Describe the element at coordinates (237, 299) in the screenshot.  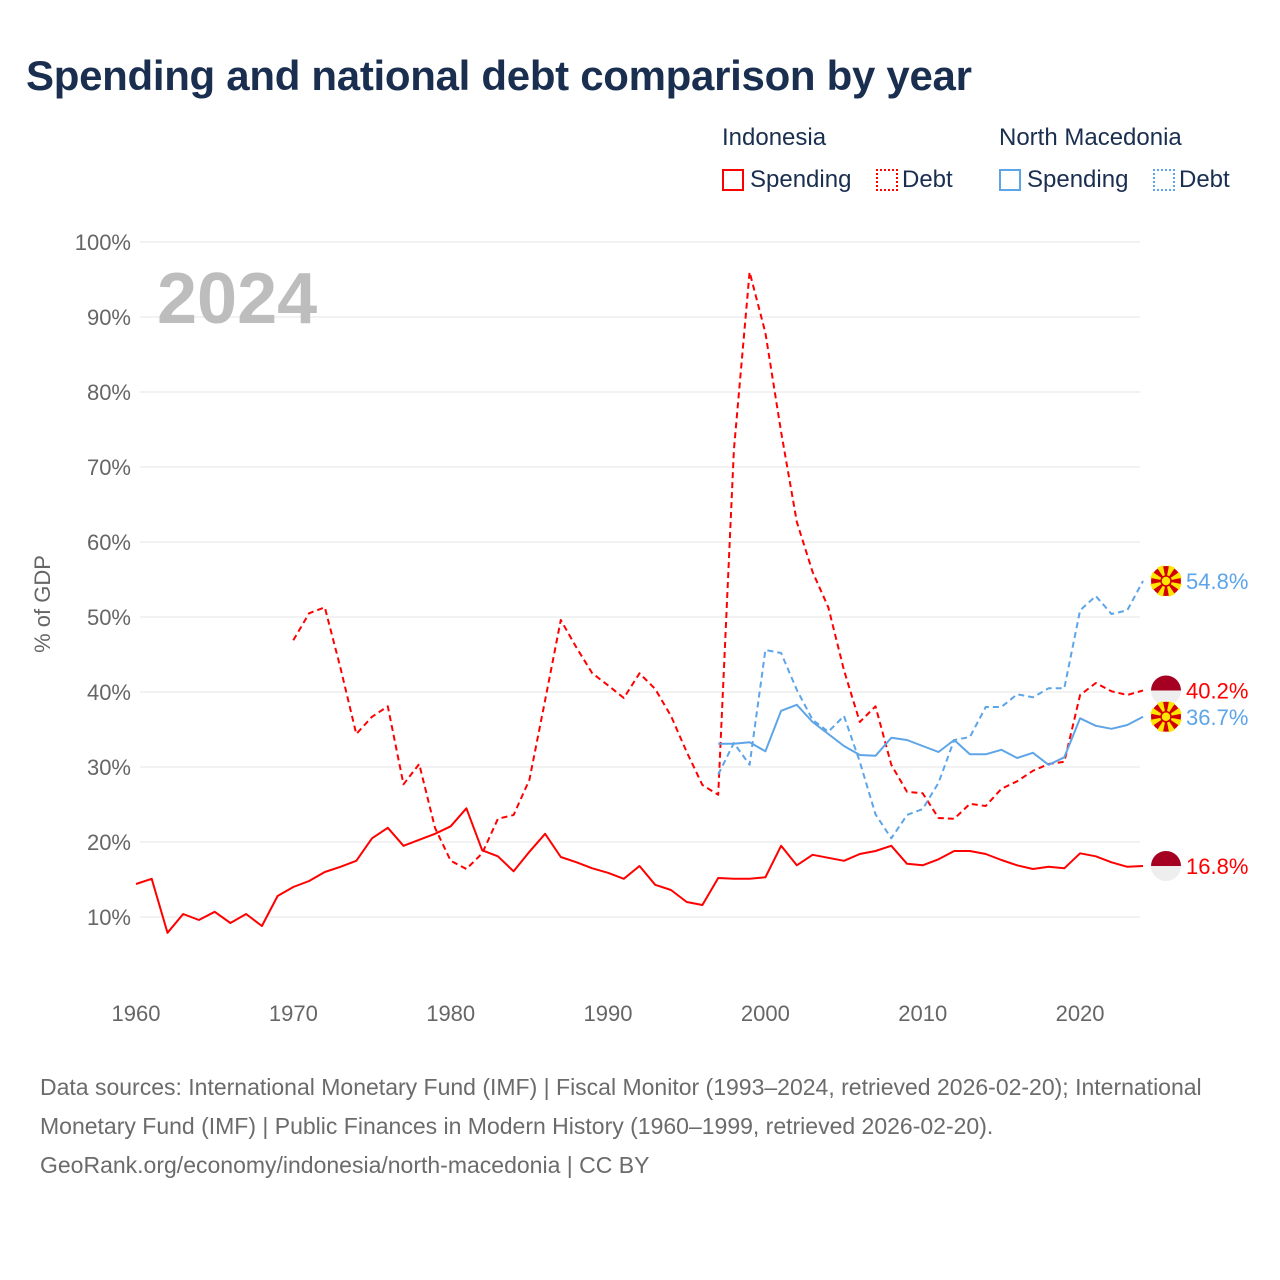
I see `year-watermark: 2024` at that location.